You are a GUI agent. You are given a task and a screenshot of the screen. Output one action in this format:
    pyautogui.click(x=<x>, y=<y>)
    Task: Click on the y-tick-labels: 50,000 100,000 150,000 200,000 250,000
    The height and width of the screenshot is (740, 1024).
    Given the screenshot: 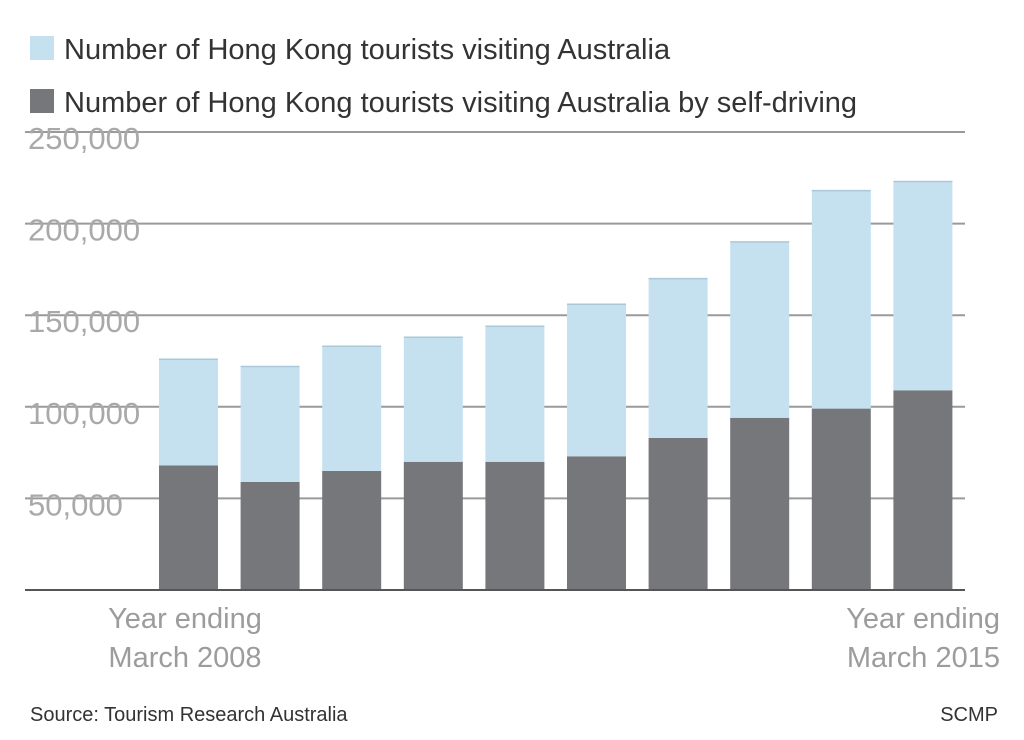 What is the action you would take?
    pyautogui.click(x=84, y=321)
    